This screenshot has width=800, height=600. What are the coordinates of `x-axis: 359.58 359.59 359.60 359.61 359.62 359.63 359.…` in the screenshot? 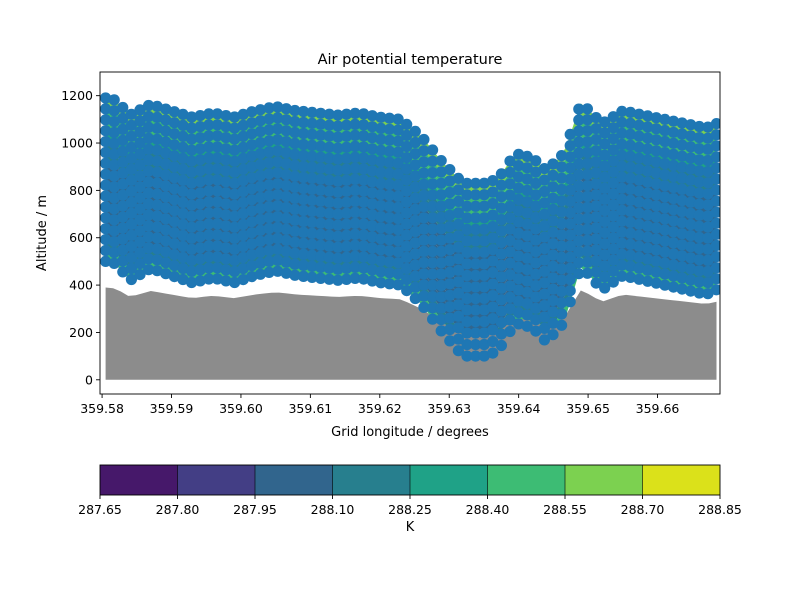 It's located at (379, 405).